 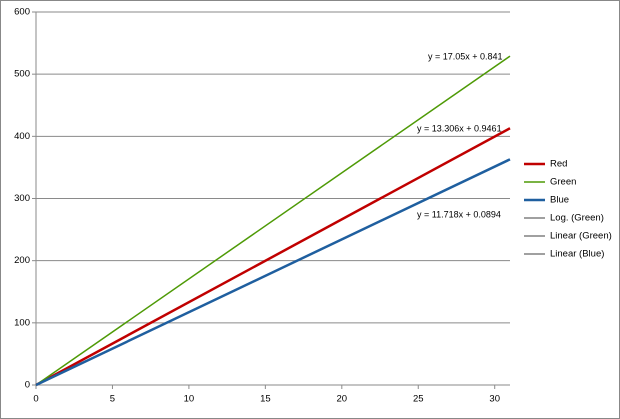 What do you see at coordinates (27, 385) in the screenshot?
I see `y-tick-label: 0` at bounding box center [27, 385].